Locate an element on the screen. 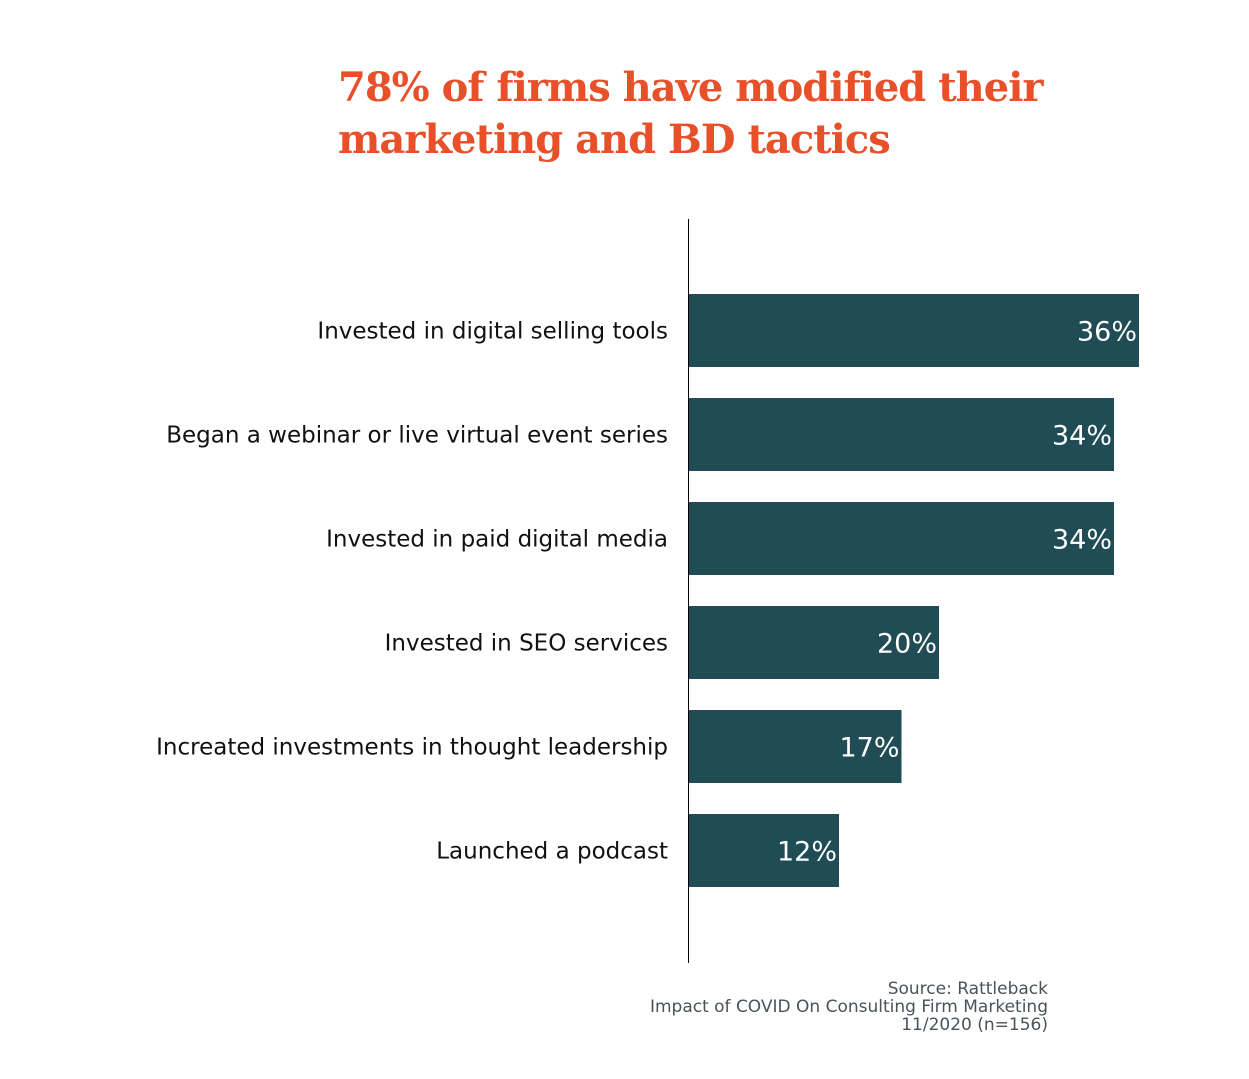  data-label: 20% is located at coordinates (907, 644).